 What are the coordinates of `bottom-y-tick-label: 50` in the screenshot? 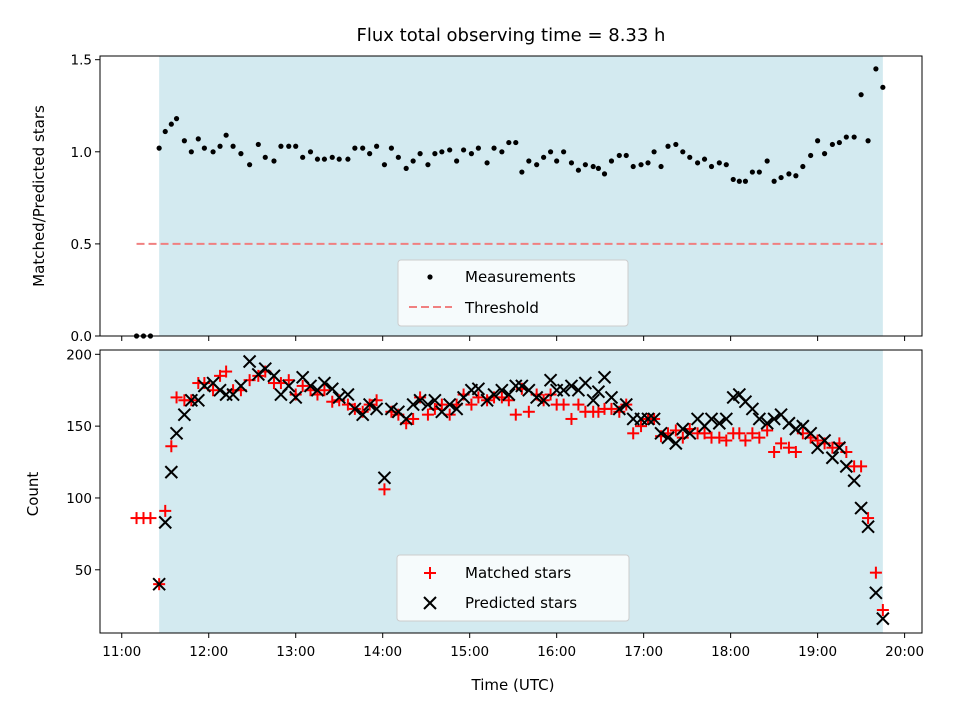 It's located at (83, 571).